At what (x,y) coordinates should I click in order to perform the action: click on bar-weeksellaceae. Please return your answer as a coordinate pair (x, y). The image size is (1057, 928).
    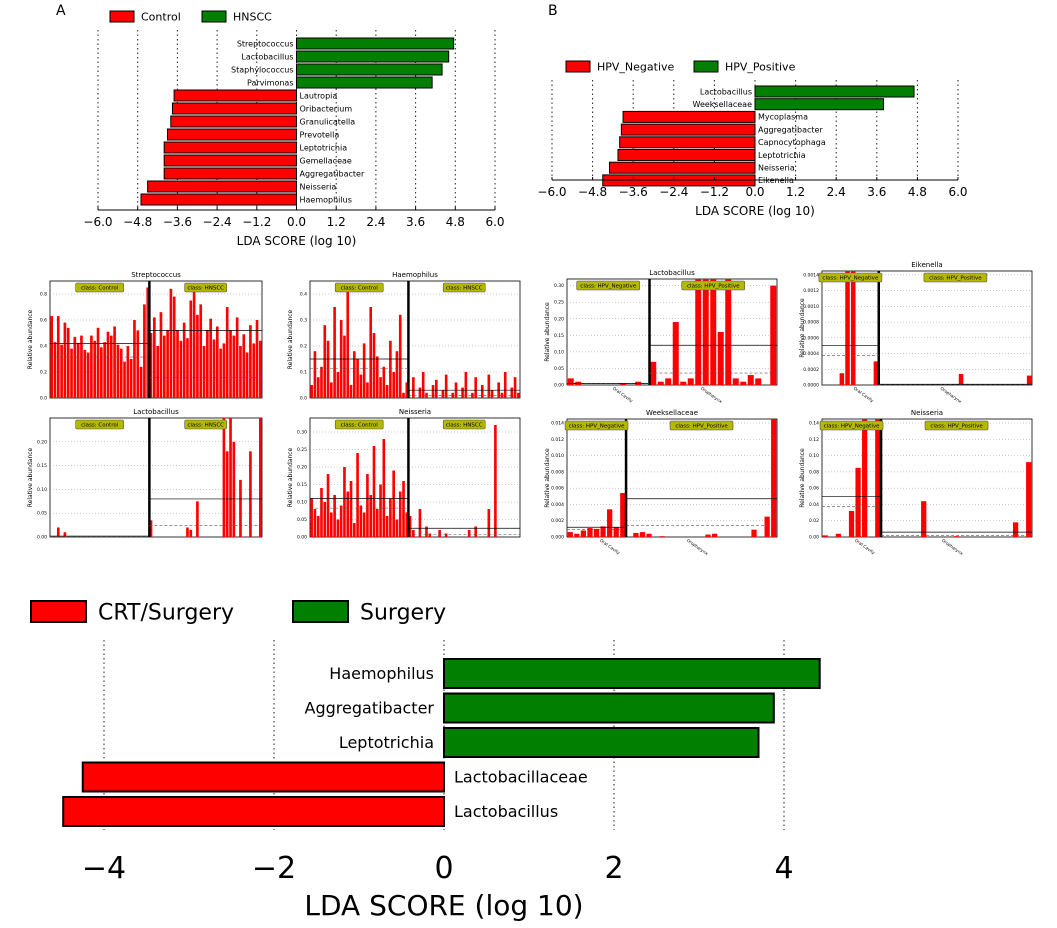
    Looking at the image, I should click on (819, 104).